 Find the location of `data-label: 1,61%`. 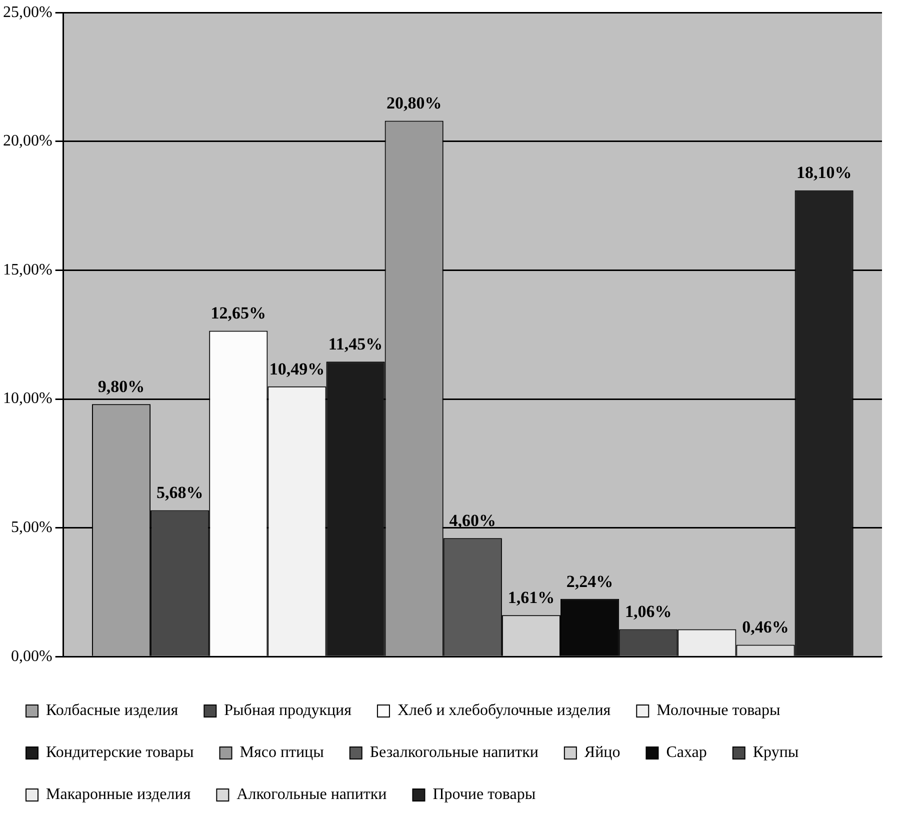

data-label: 1,61% is located at coordinates (531, 598).